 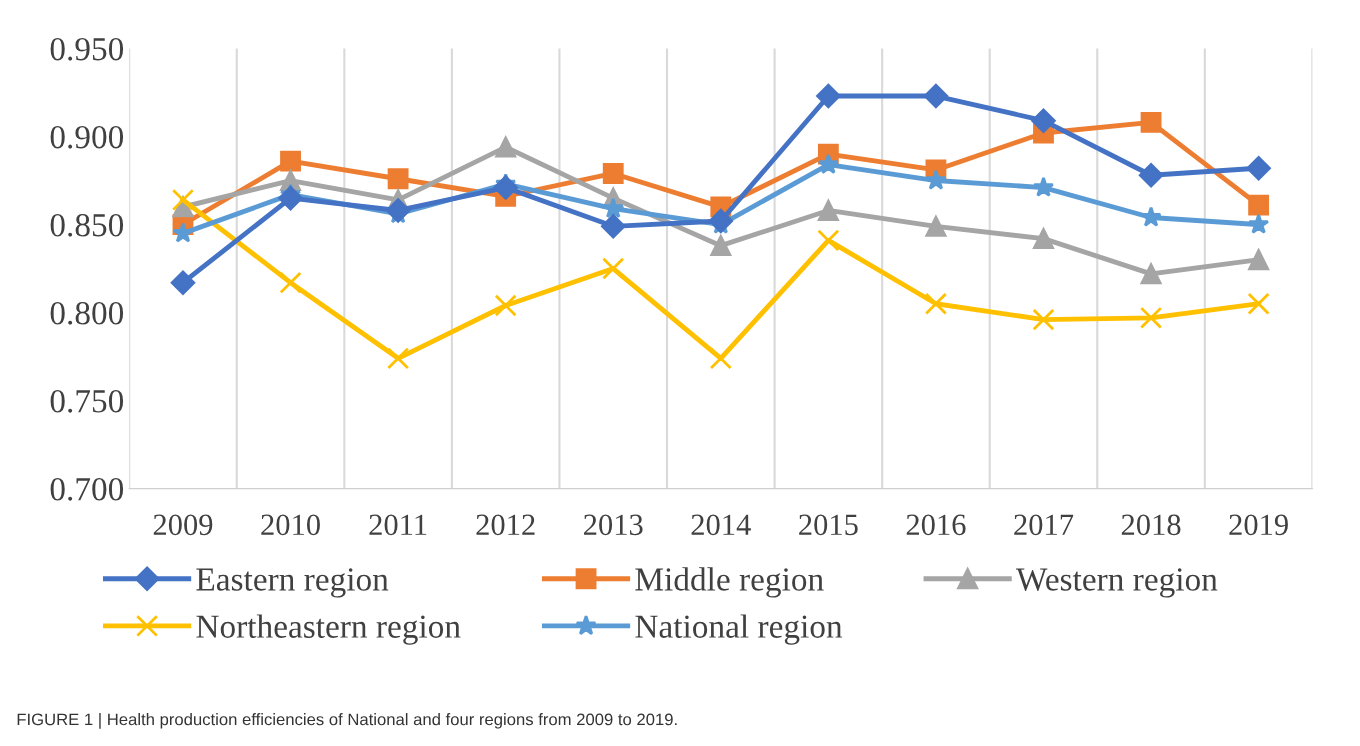 I want to click on y-tick-label: 0.700, so click(x=87, y=489).